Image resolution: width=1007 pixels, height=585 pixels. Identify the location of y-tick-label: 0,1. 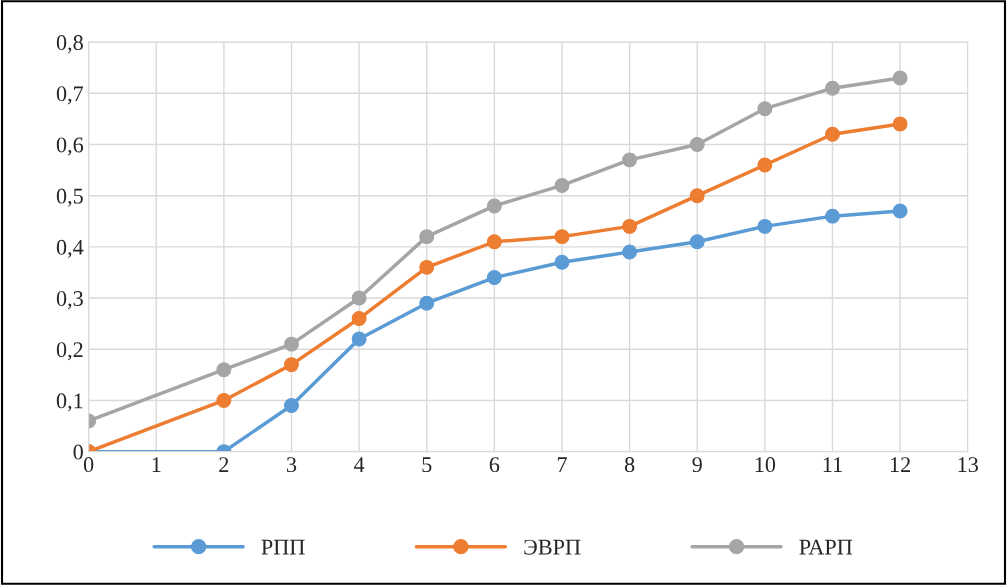
(69, 402).